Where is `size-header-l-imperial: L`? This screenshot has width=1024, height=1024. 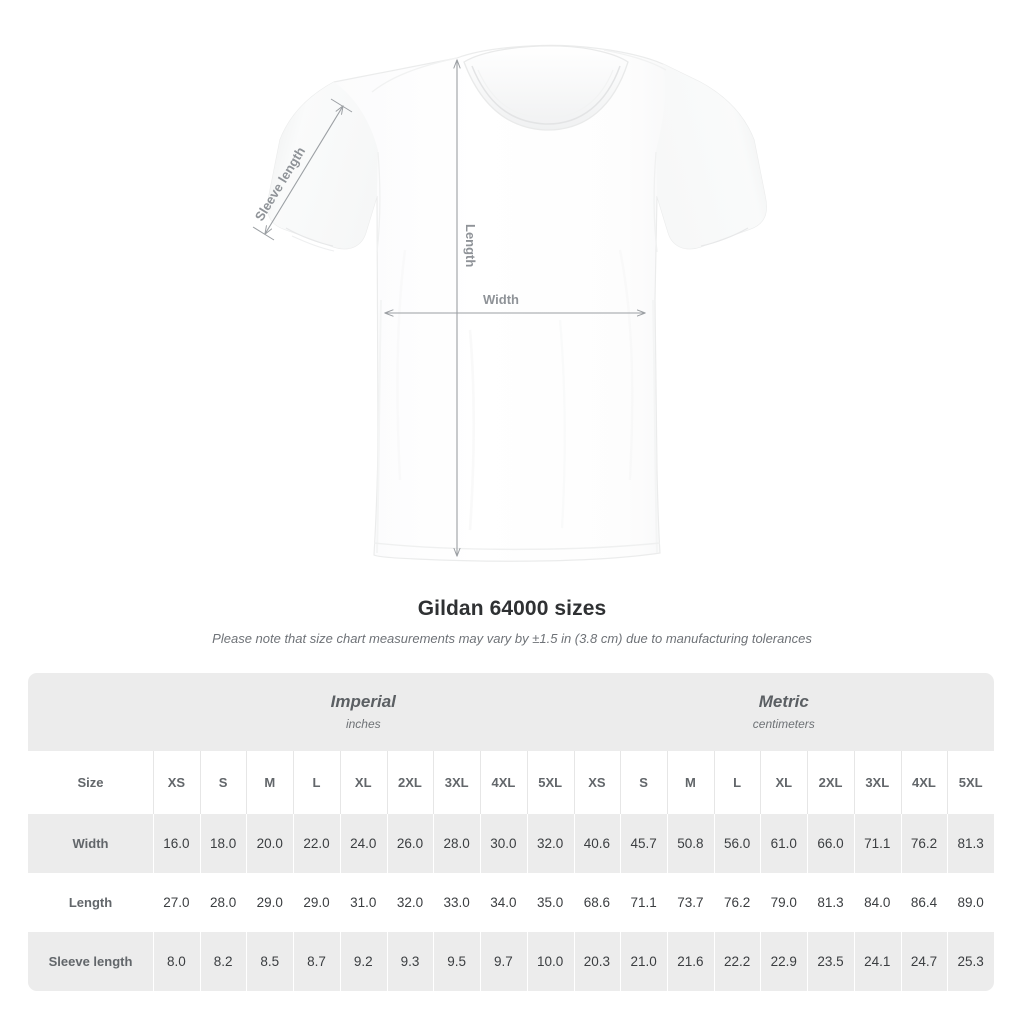 size-header-l-imperial: L is located at coordinates (316, 782).